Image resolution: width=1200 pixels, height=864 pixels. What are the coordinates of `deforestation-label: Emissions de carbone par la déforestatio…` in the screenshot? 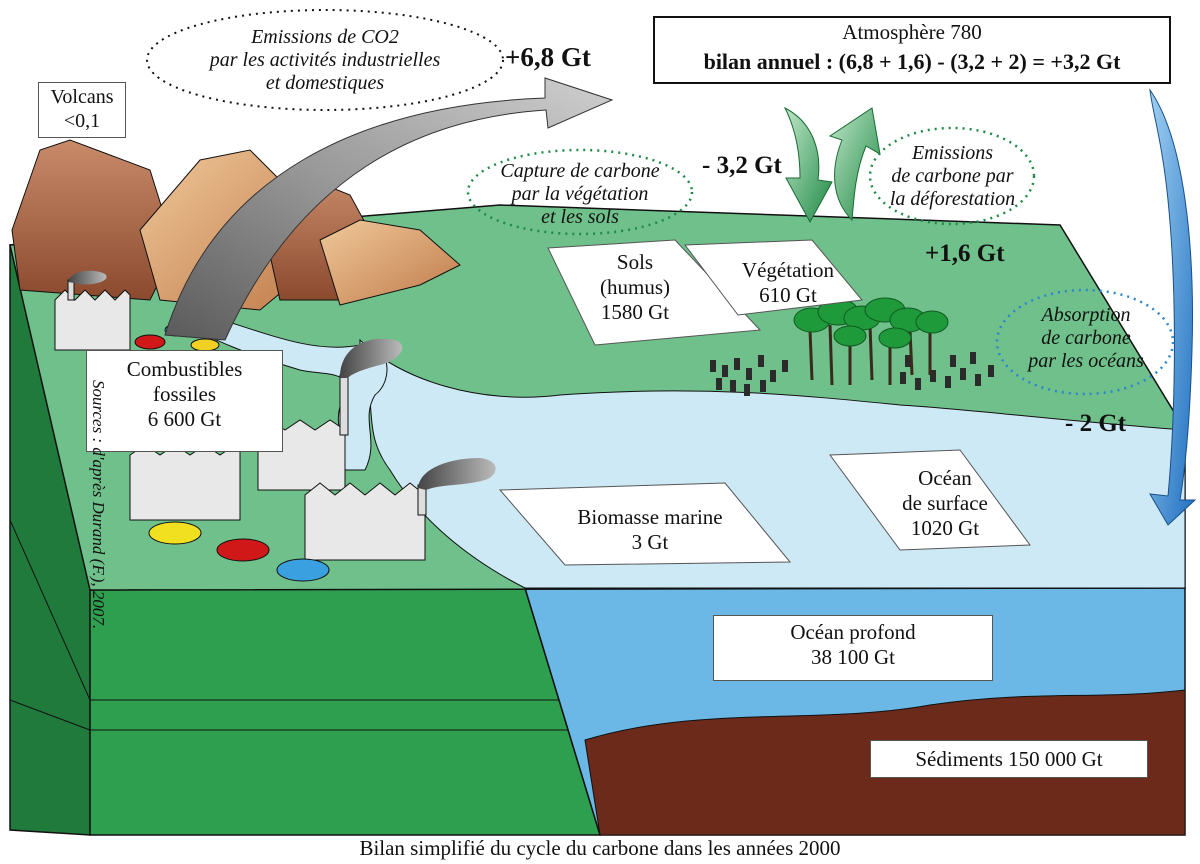 It's located at (952, 176).